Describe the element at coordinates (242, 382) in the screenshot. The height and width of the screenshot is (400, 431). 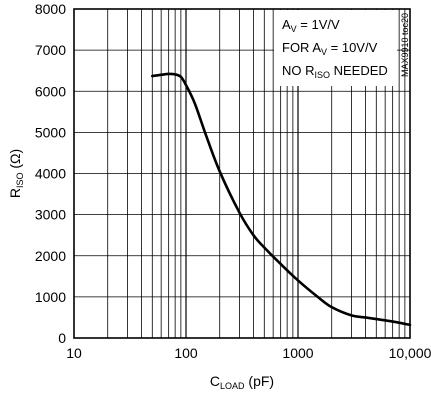
I see `x-axis-label: CLOAD (pF)` at that location.